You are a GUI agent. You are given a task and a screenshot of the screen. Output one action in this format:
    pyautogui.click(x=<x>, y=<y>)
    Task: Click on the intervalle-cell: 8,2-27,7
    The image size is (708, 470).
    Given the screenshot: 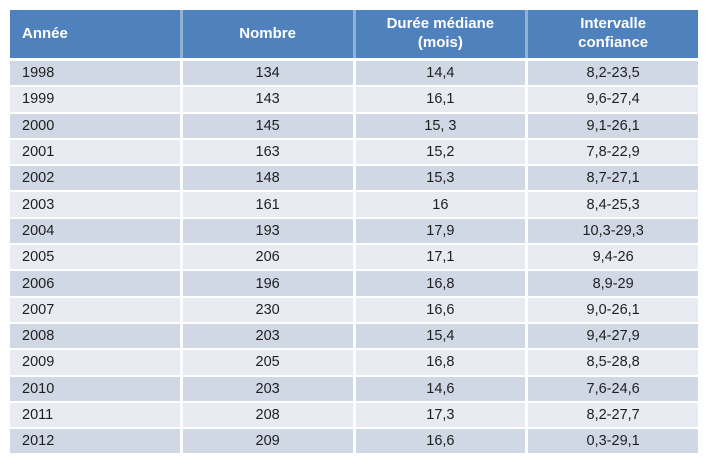 What is the action you would take?
    pyautogui.click(x=613, y=415)
    